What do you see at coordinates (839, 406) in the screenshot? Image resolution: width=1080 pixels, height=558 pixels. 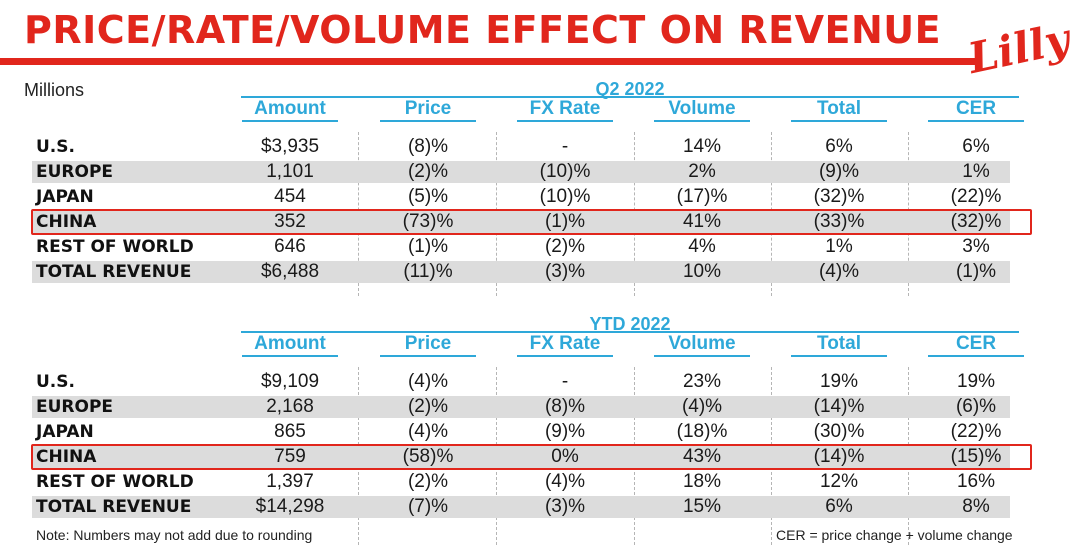 I see `cell-total: (14)%` at bounding box center [839, 406].